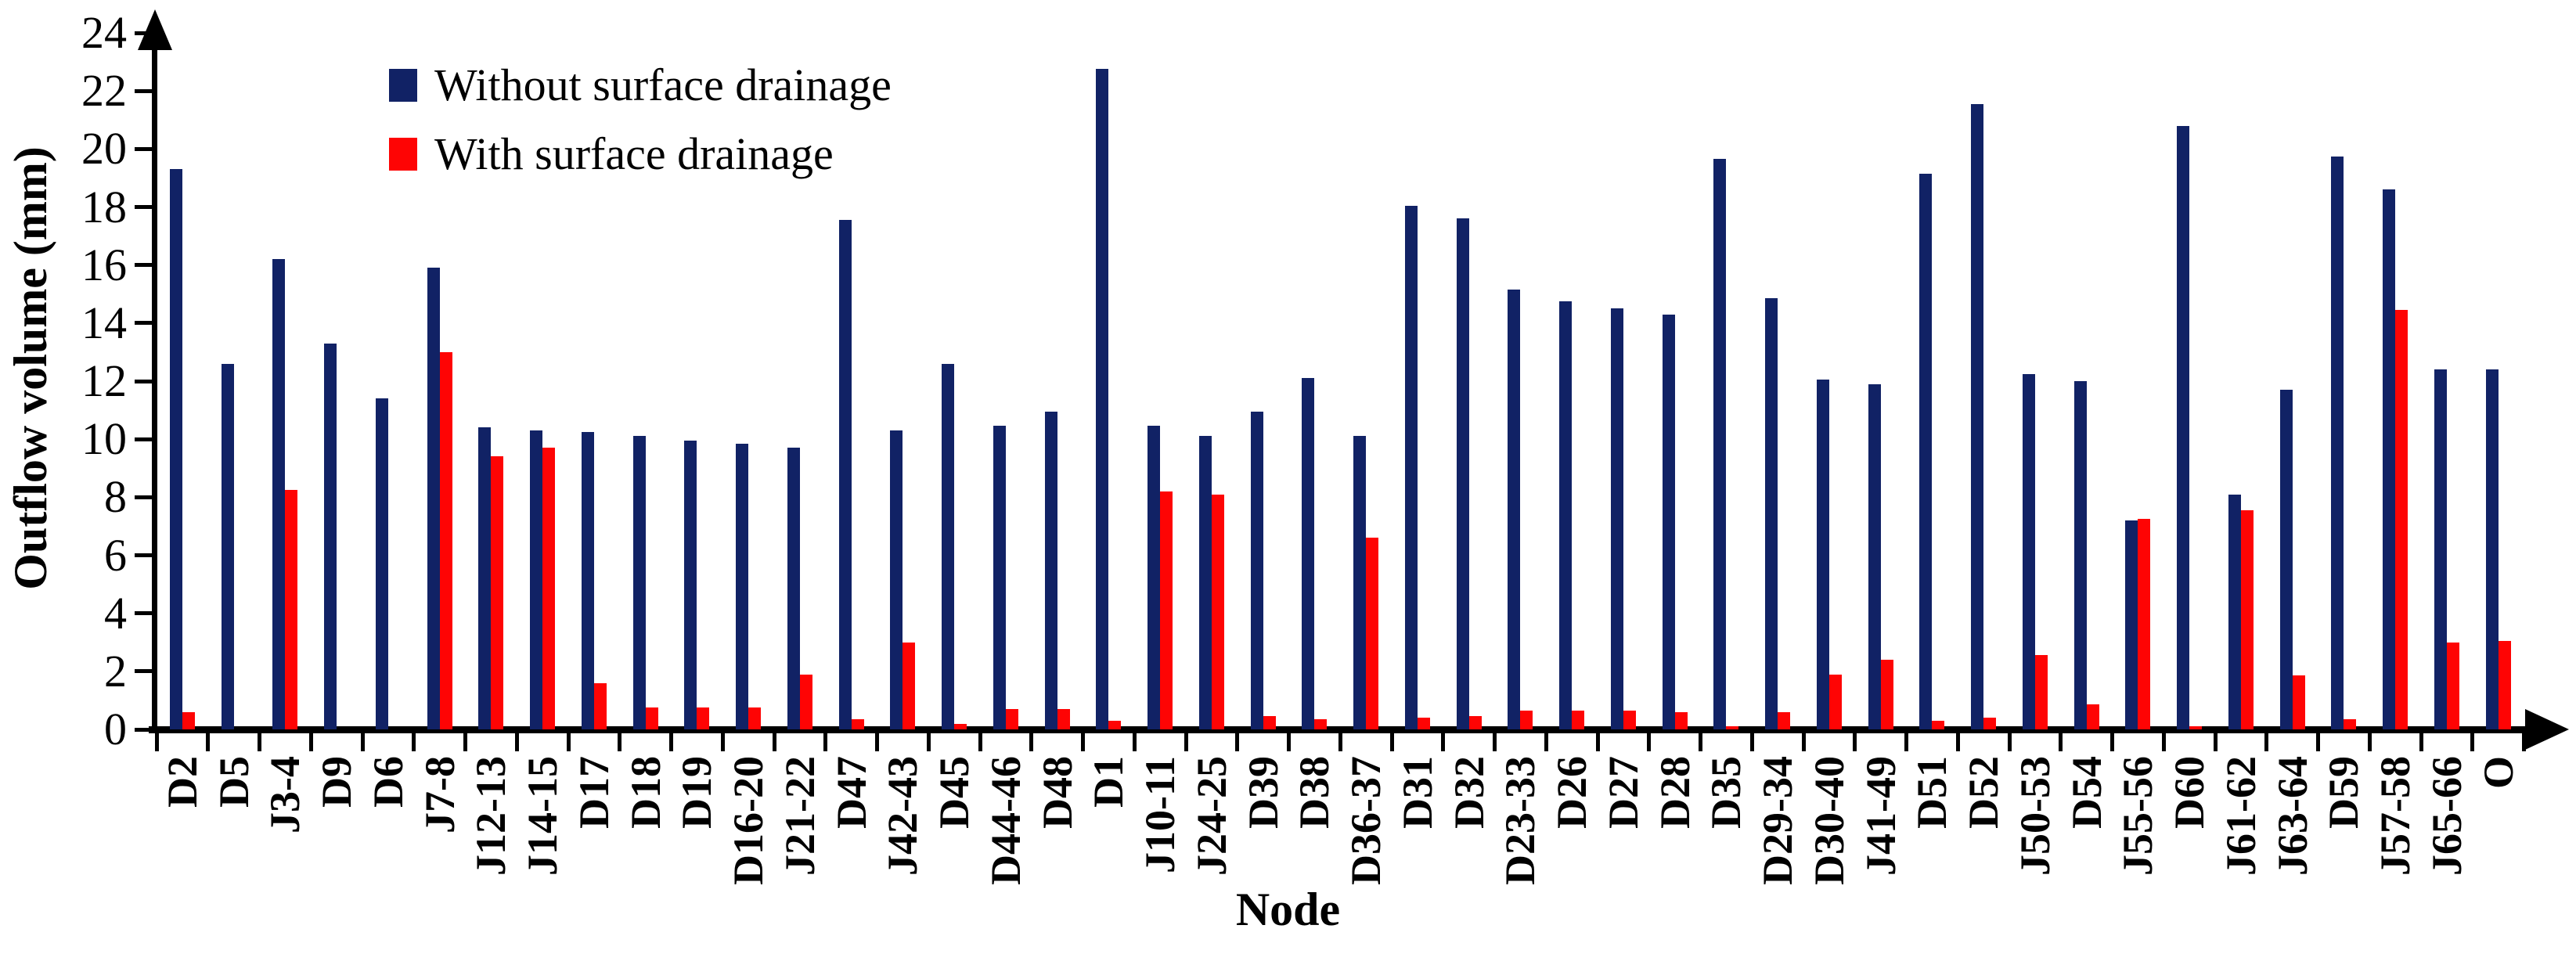 The width and height of the screenshot is (2576, 954). I want to click on bar-without-D48, so click(1050, 570).